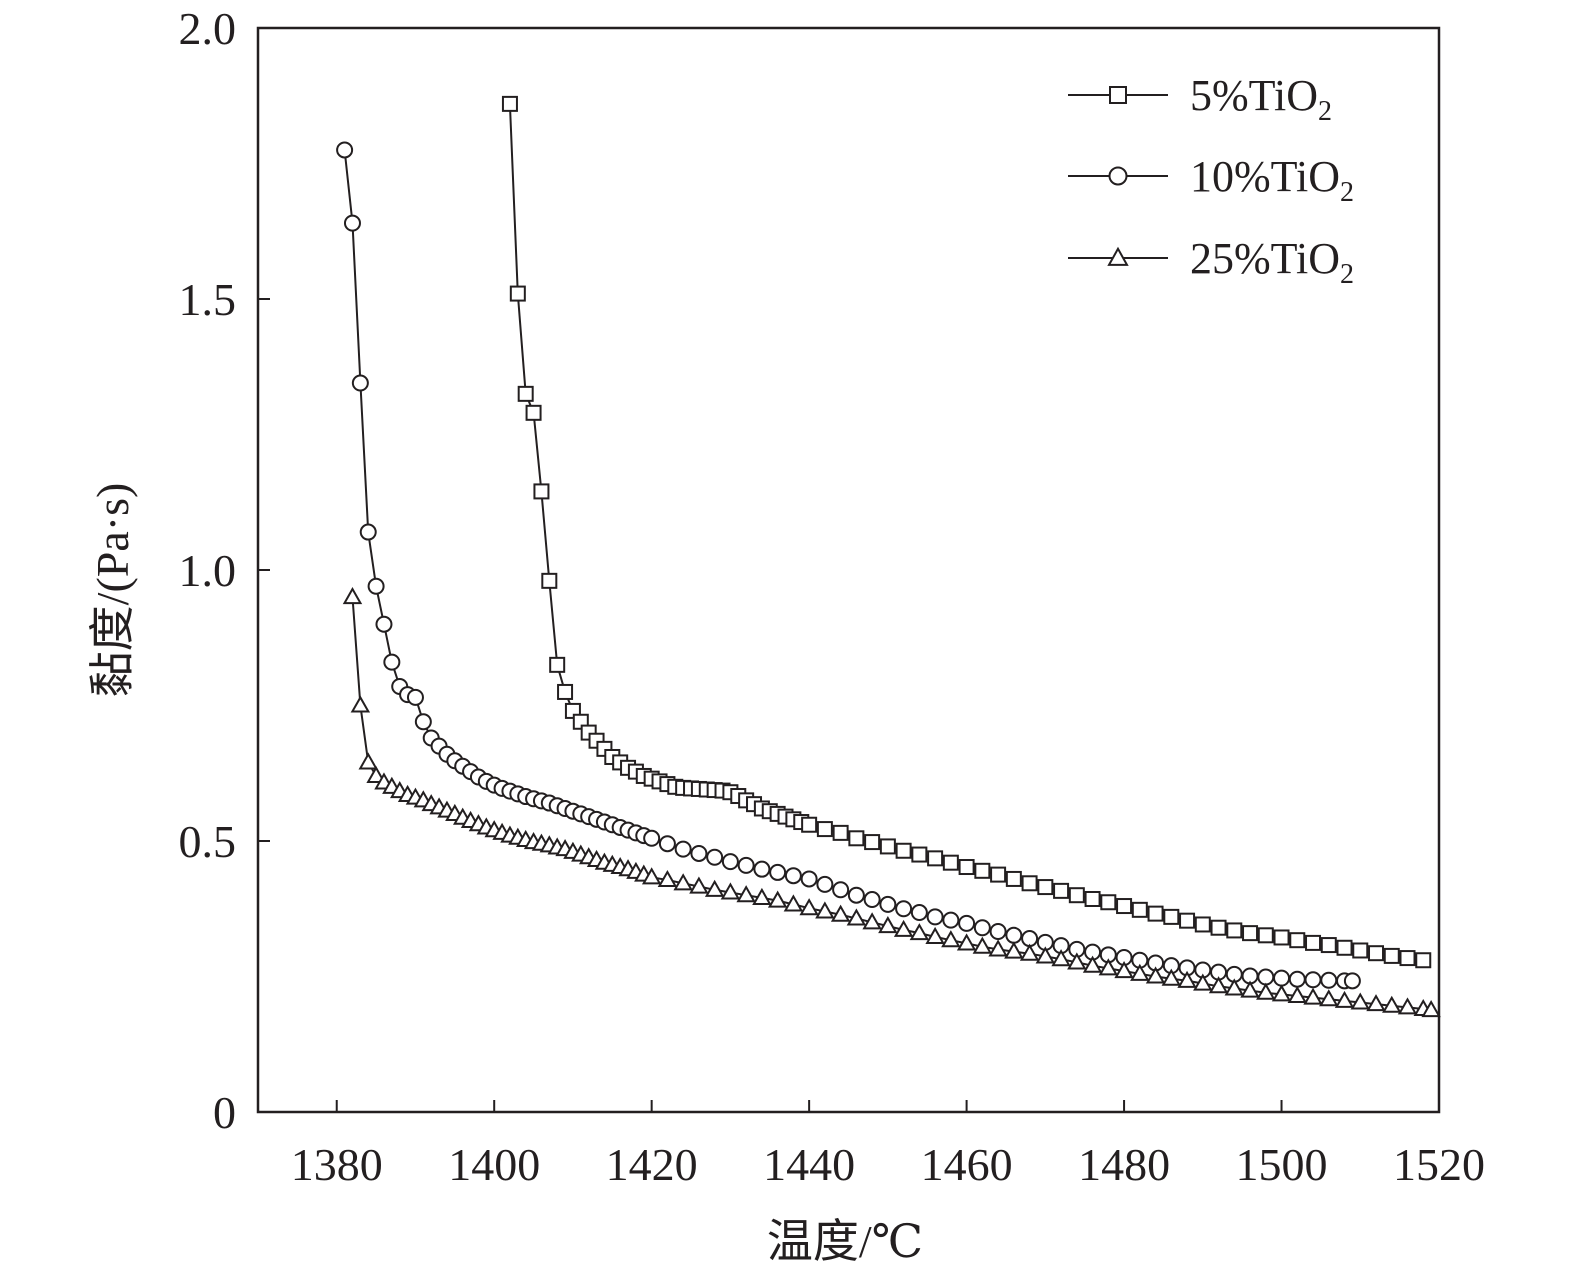 The image size is (1575, 1278). I want to click on x-axis-title: 温度/℃, so click(845, 1241).